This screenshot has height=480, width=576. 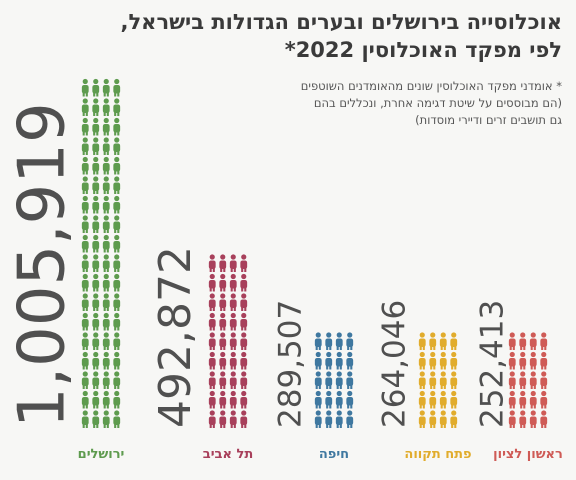 I want to click on category-label-3: פתח תקווה, so click(x=437, y=454).